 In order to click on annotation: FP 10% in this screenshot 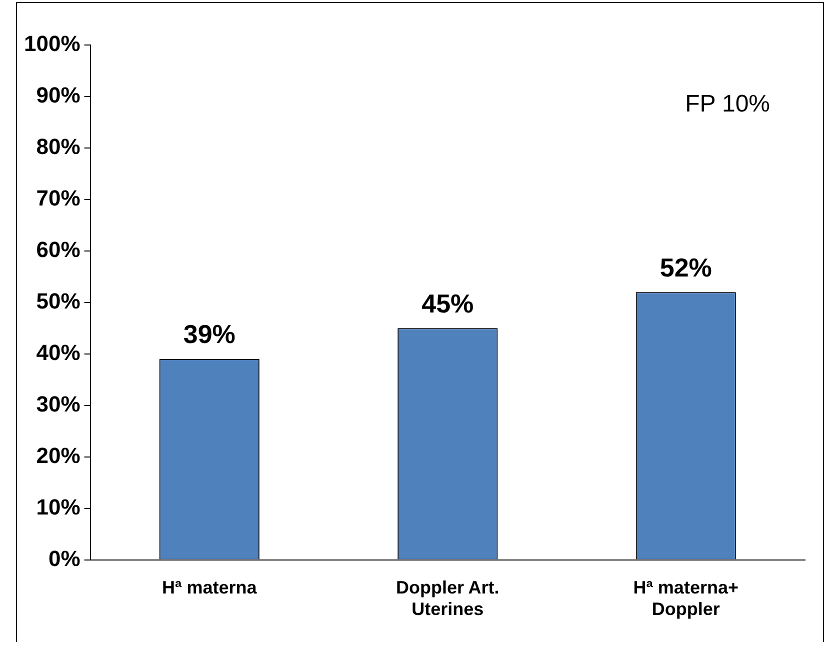, I will do `click(727, 104)`.